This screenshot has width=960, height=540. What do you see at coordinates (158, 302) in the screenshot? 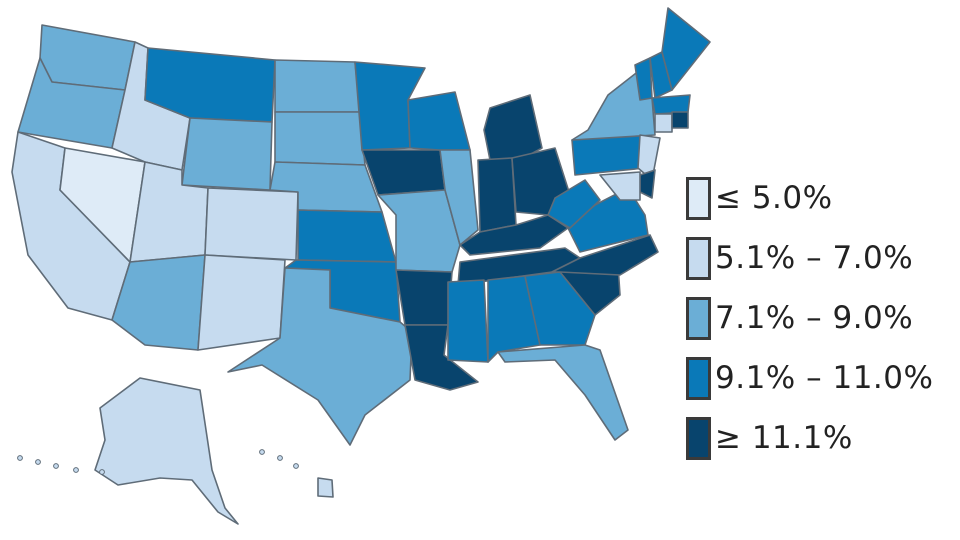
I see `state-arizona` at bounding box center [158, 302].